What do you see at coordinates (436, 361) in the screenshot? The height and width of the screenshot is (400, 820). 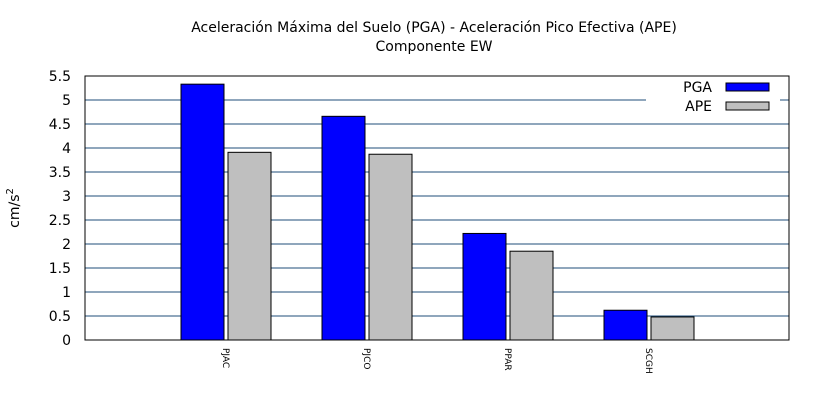 I see `category-labels: PJAC PJCO PPAR SCGH` at bounding box center [436, 361].